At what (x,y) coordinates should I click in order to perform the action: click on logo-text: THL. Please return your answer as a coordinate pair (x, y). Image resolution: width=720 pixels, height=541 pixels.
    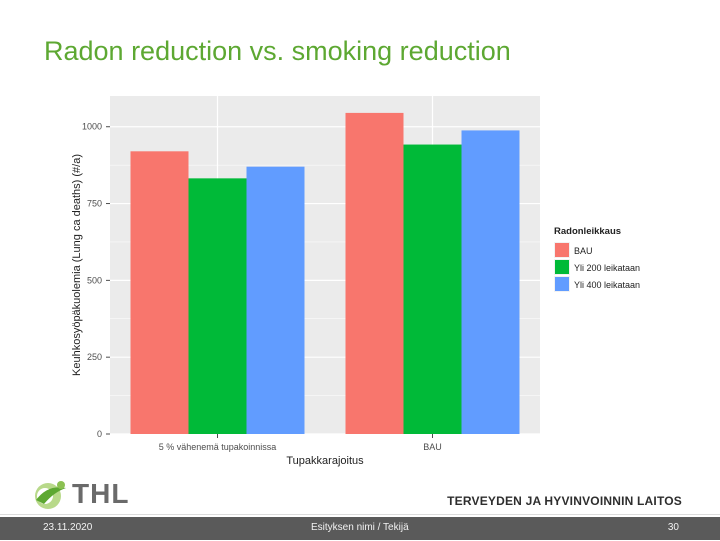
    Looking at the image, I should click on (101, 493).